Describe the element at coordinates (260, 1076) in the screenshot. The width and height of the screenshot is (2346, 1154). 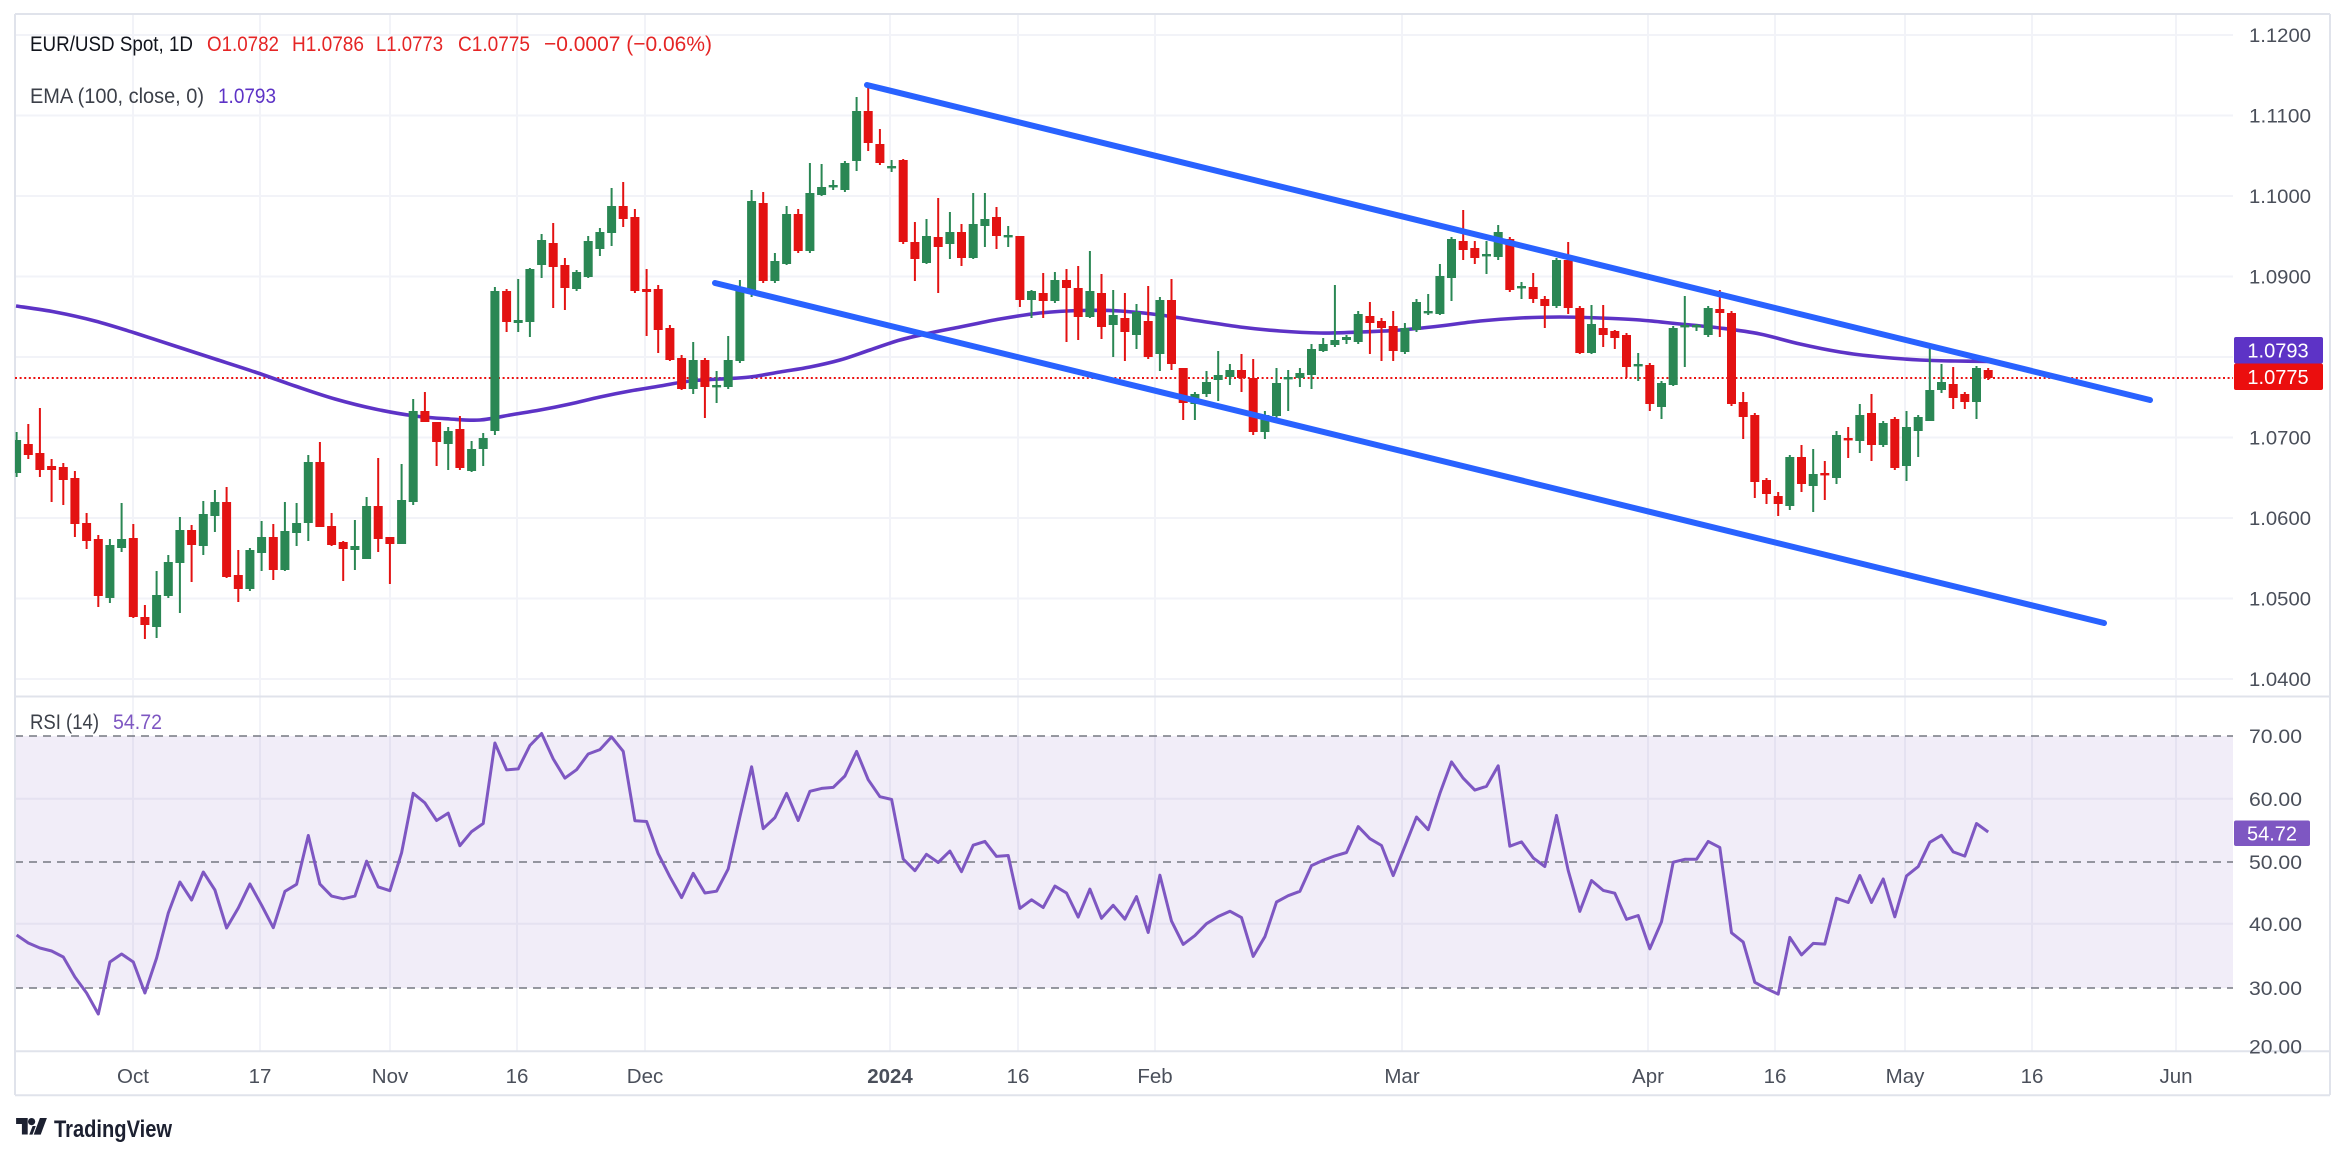
I see `svg-text: 17` at that location.